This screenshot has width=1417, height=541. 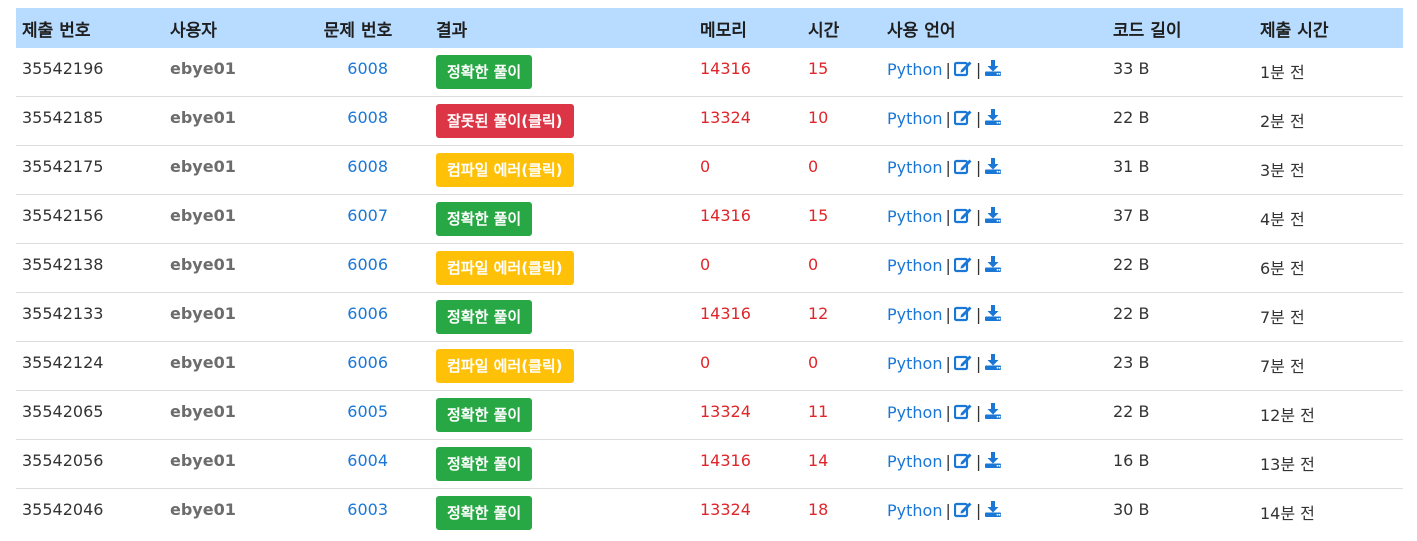 What do you see at coordinates (1287, 464) in the screenshot?
I see `submitted-time-cell: 13분 전` at bounding box center [1287, 464].